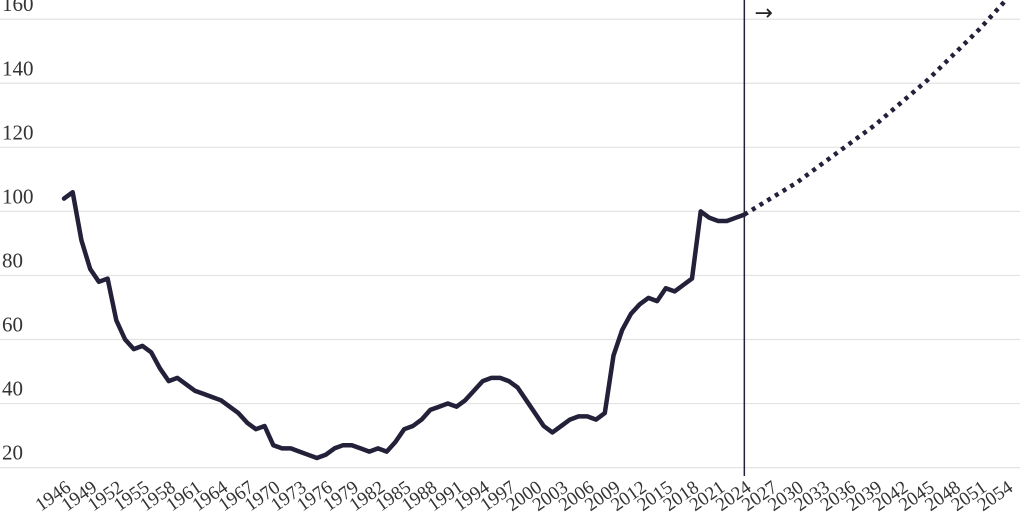 The height and width of the screenshot is (512, 1024). Describe the element at coordinates (763, 13) in the screenshot. I see `projection-arrow-annotation: →` at that location.